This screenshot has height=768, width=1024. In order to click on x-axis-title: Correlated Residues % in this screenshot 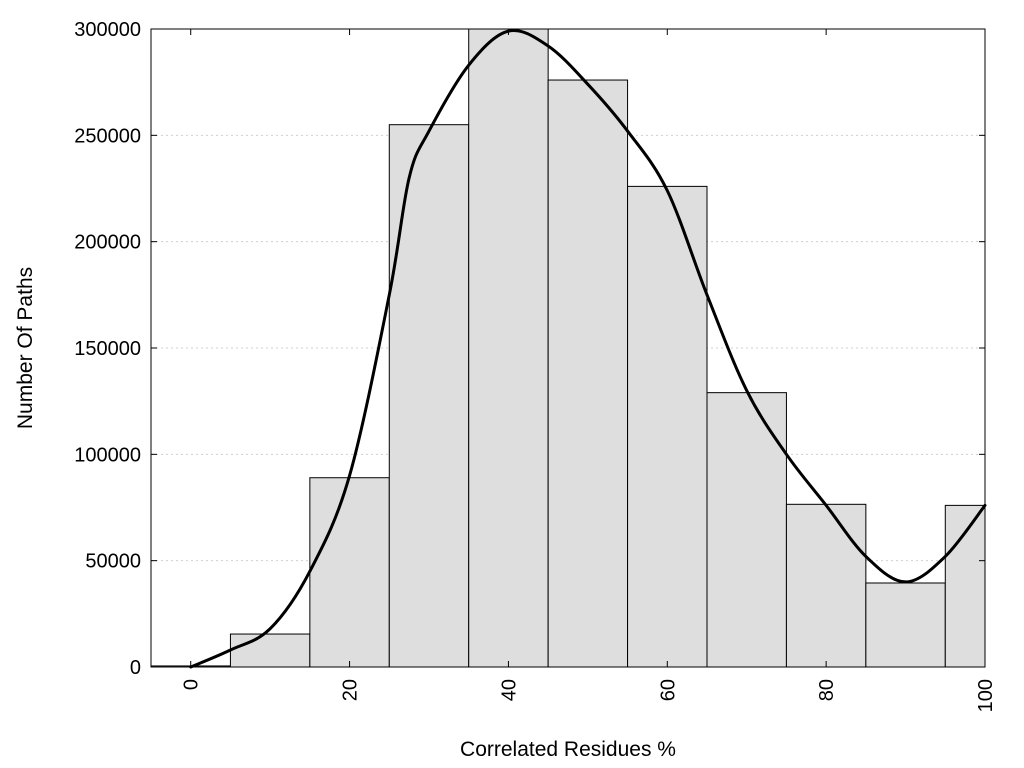, I will do `click(568, 749)`.